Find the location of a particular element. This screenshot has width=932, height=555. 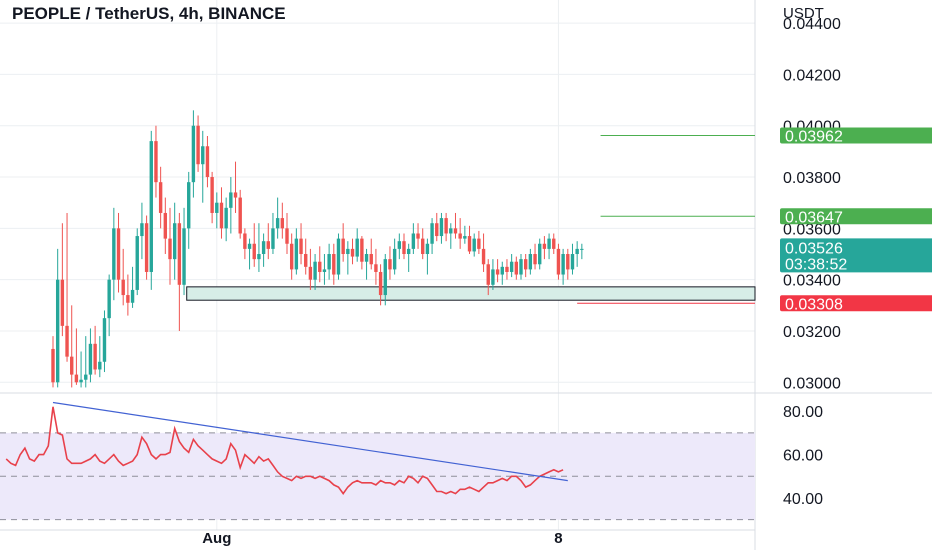

last-price-label: 0.03526 is located at coordinates (814, 248).